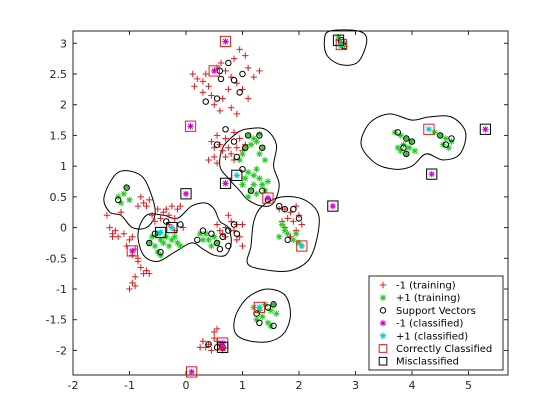  I want to click on legend-label: -1 (training), so click(426, 286).